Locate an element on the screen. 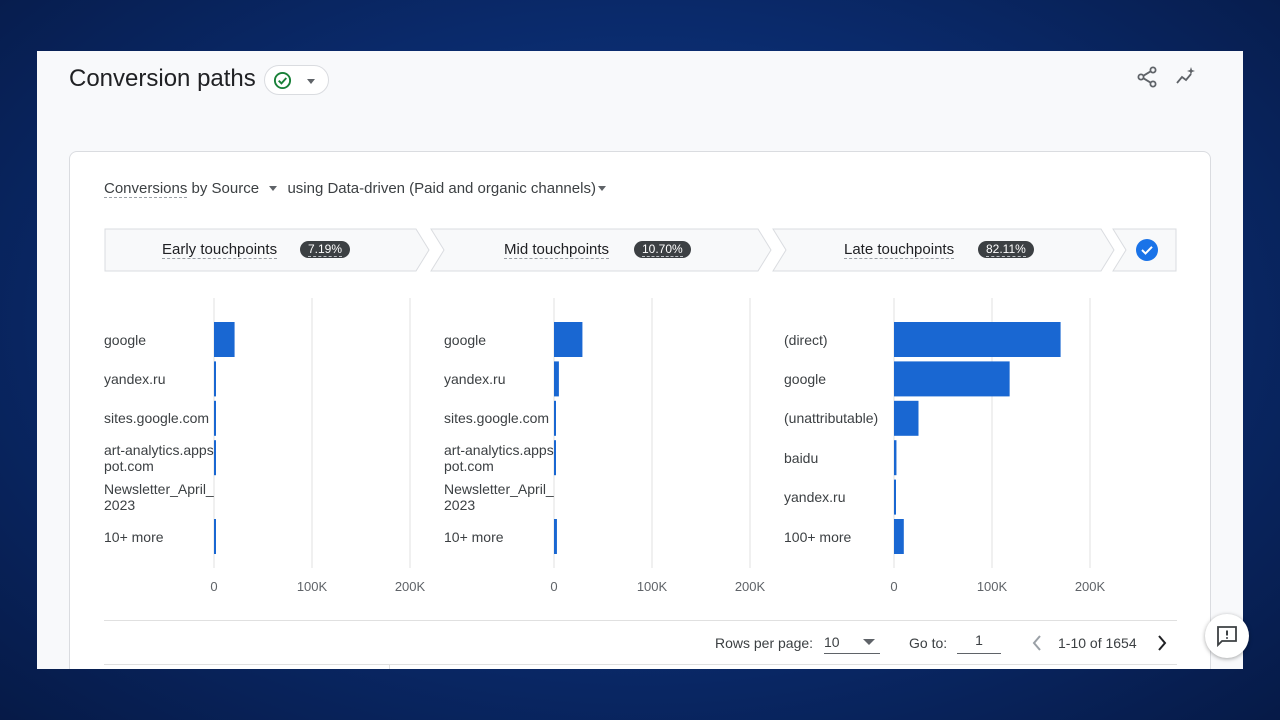  category-label: (direct) is located at coordinates (806, 339).